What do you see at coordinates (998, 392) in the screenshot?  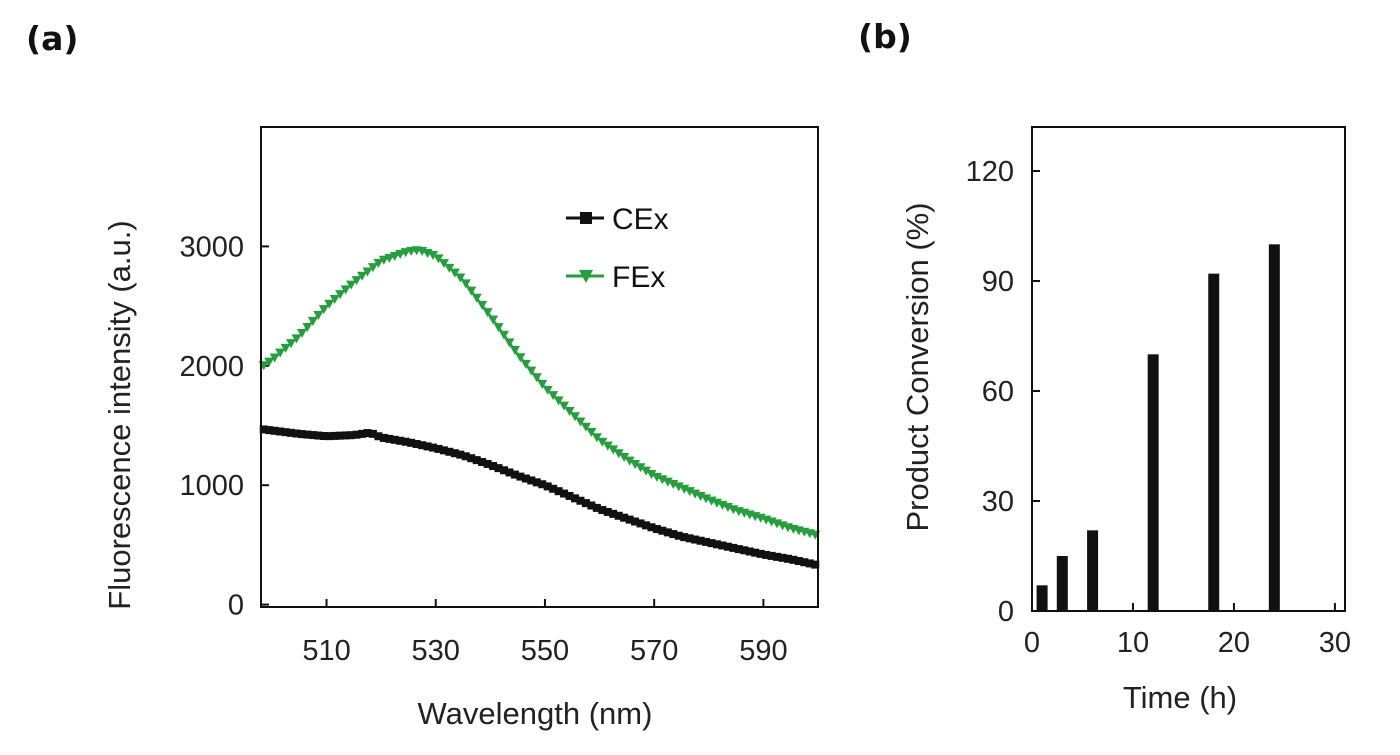 I see `chart-b-y-tick-label: 60` at bounding box center [998, 392].